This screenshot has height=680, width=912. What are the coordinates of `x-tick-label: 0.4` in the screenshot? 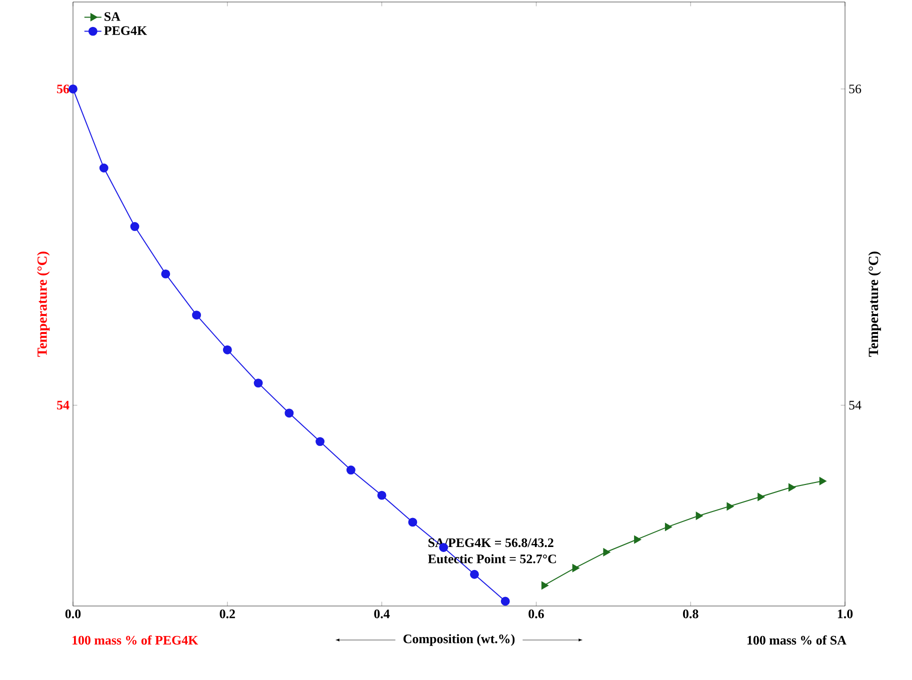 It's located at (382, 614).